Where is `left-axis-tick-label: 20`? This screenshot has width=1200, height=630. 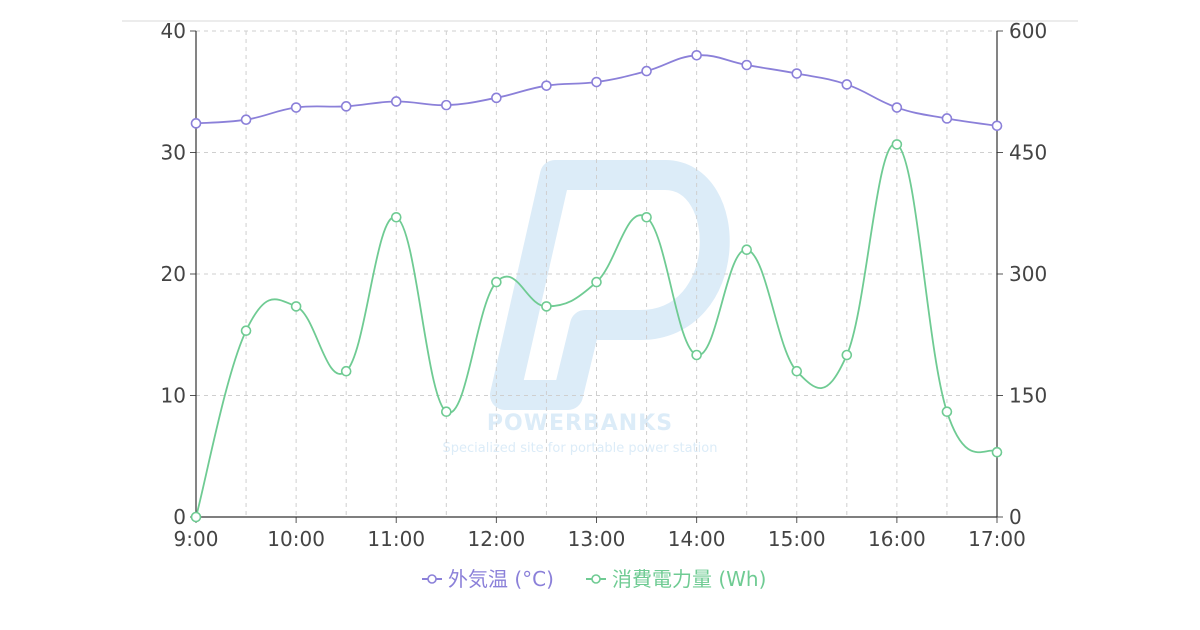
left-axis-tick-label: 20 is located at coordinates (173, 274).